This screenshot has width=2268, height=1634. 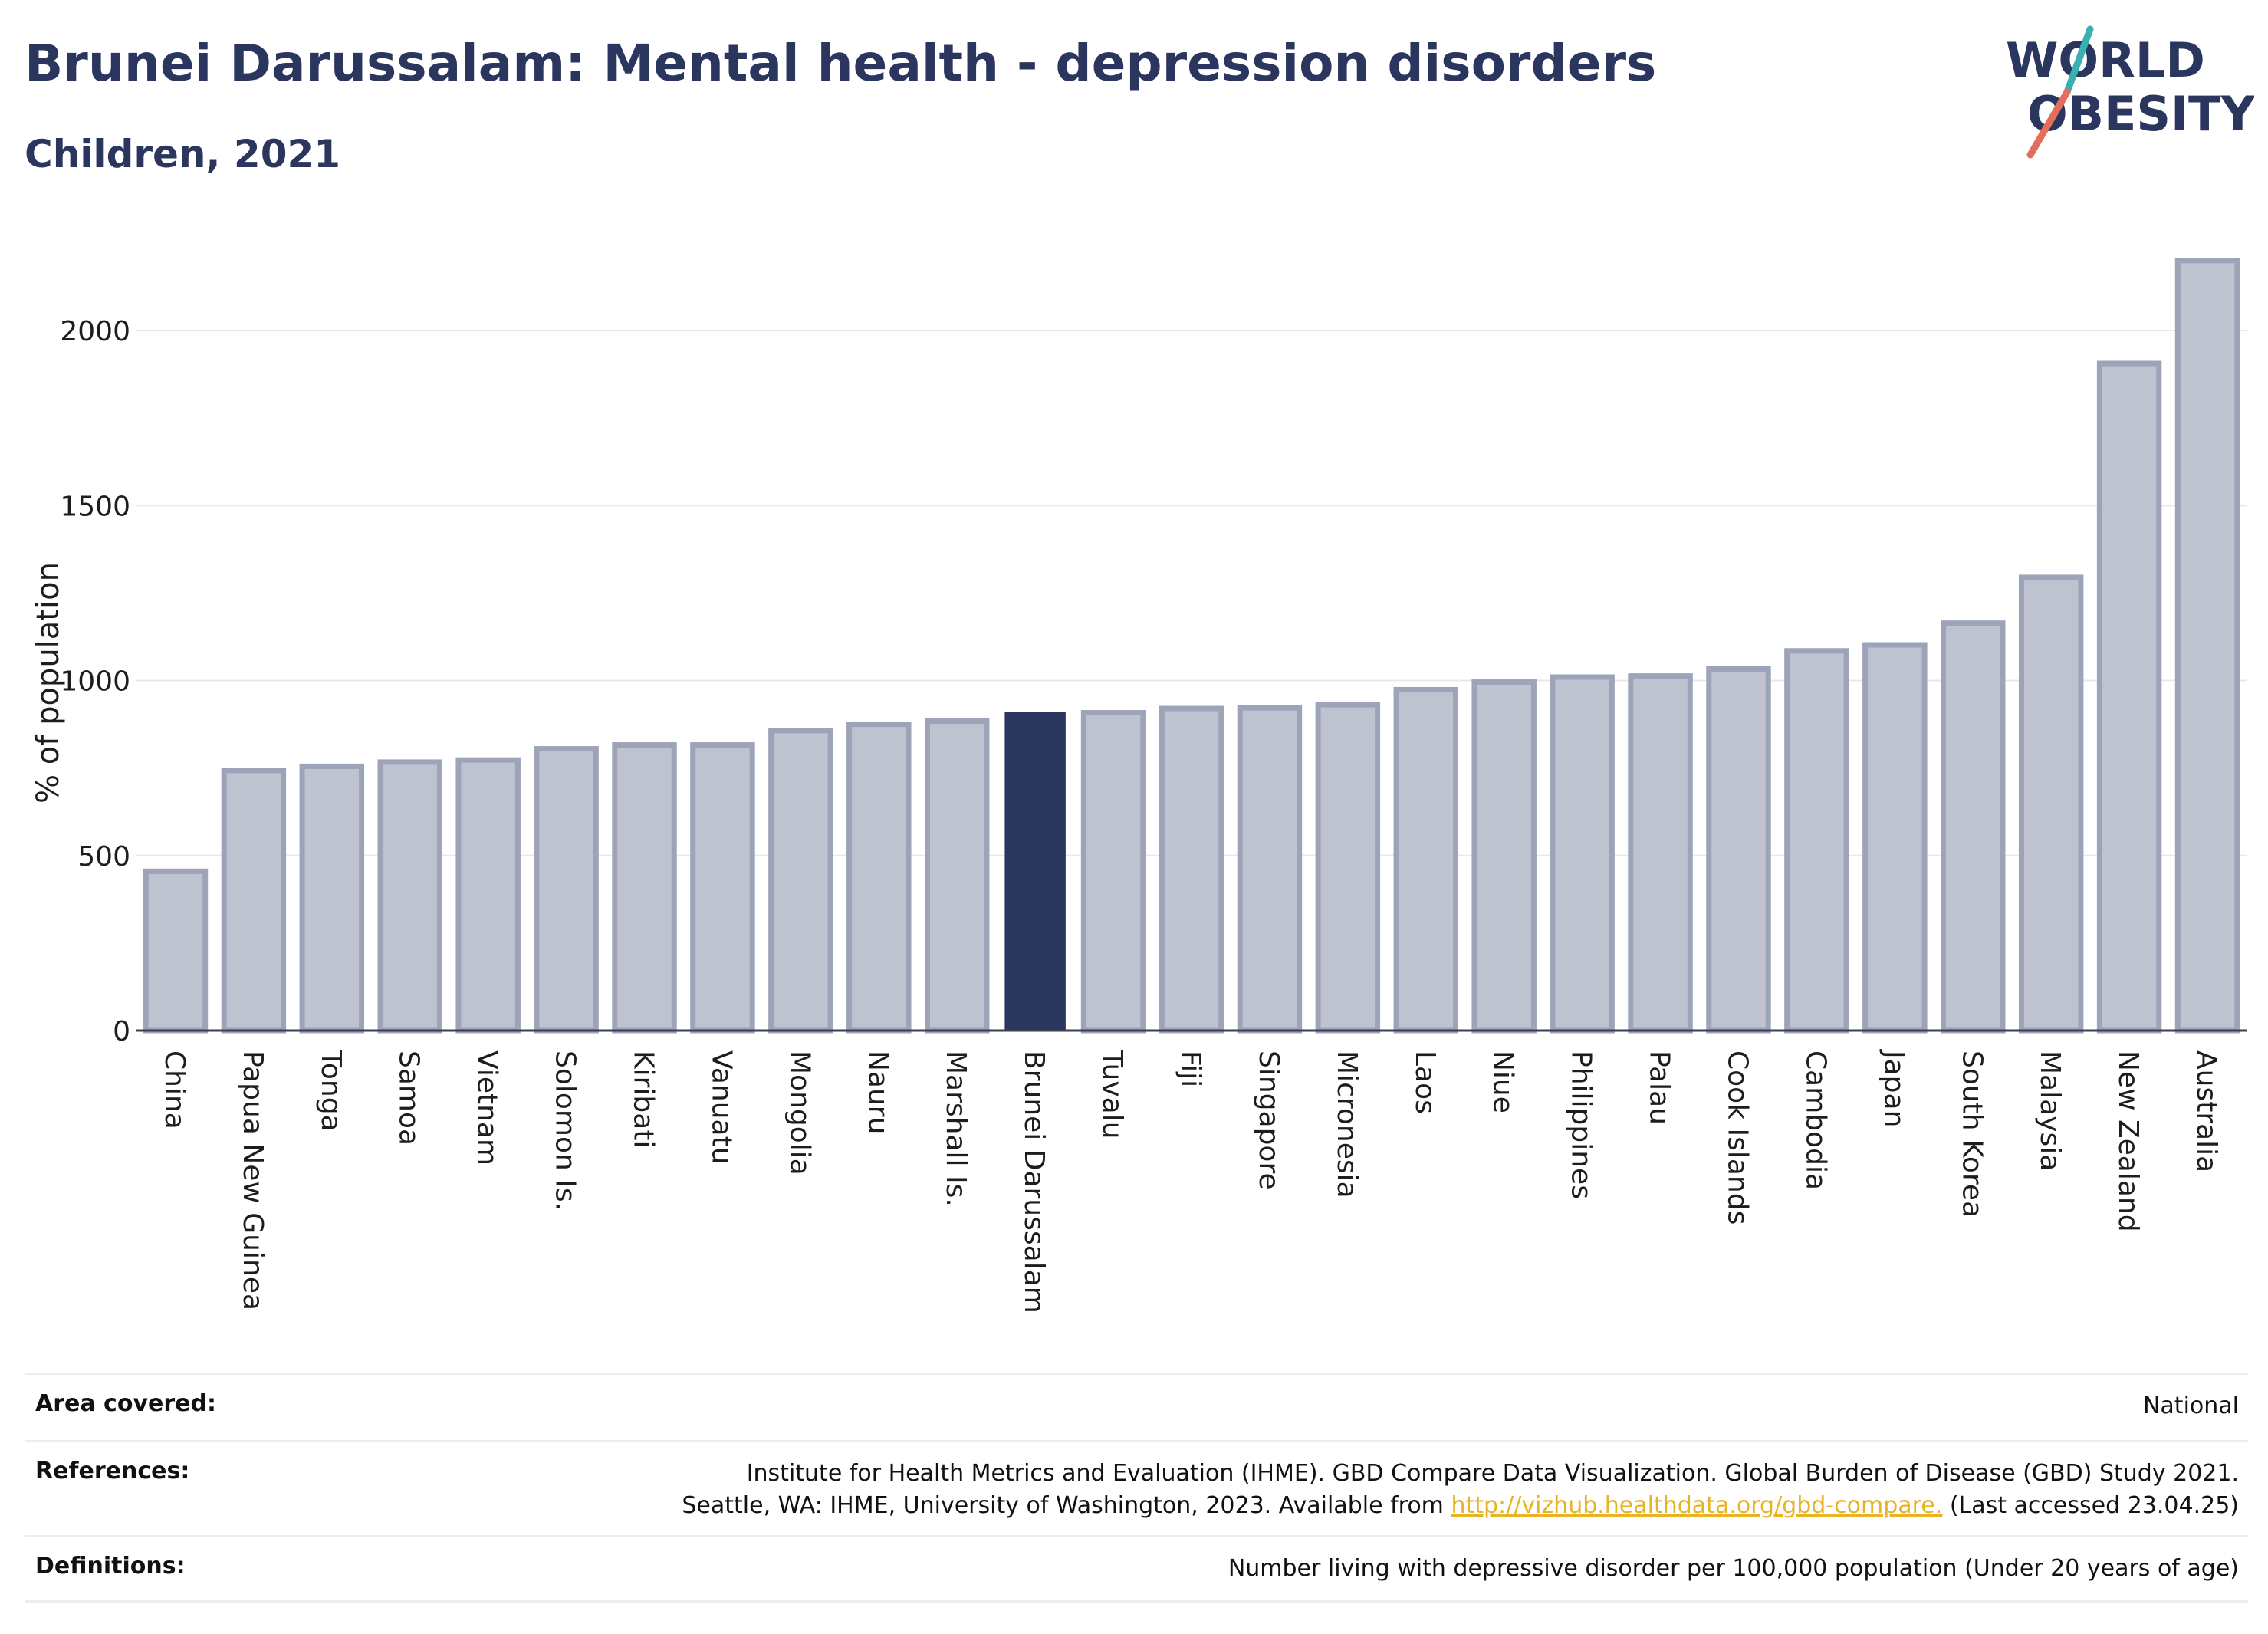 I want to click on bar-brunei-darussalam, so click(x=1035, y=872).